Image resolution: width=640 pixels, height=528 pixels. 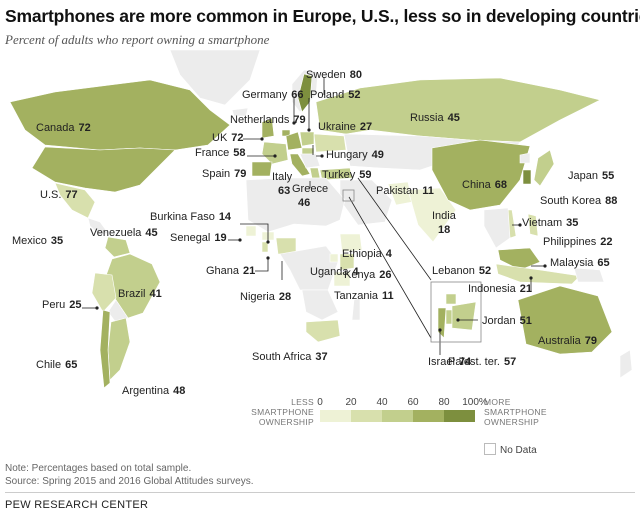 I want to click on country-value: 45, so click(x=151, y=233).